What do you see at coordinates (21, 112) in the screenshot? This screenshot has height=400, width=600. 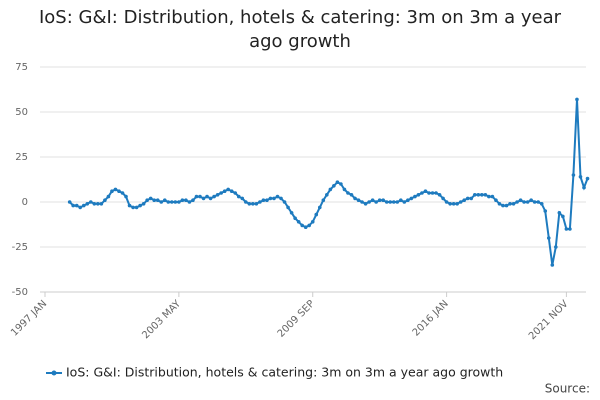 I see `y-tick-label: 50` at bounding box center [21, 112].